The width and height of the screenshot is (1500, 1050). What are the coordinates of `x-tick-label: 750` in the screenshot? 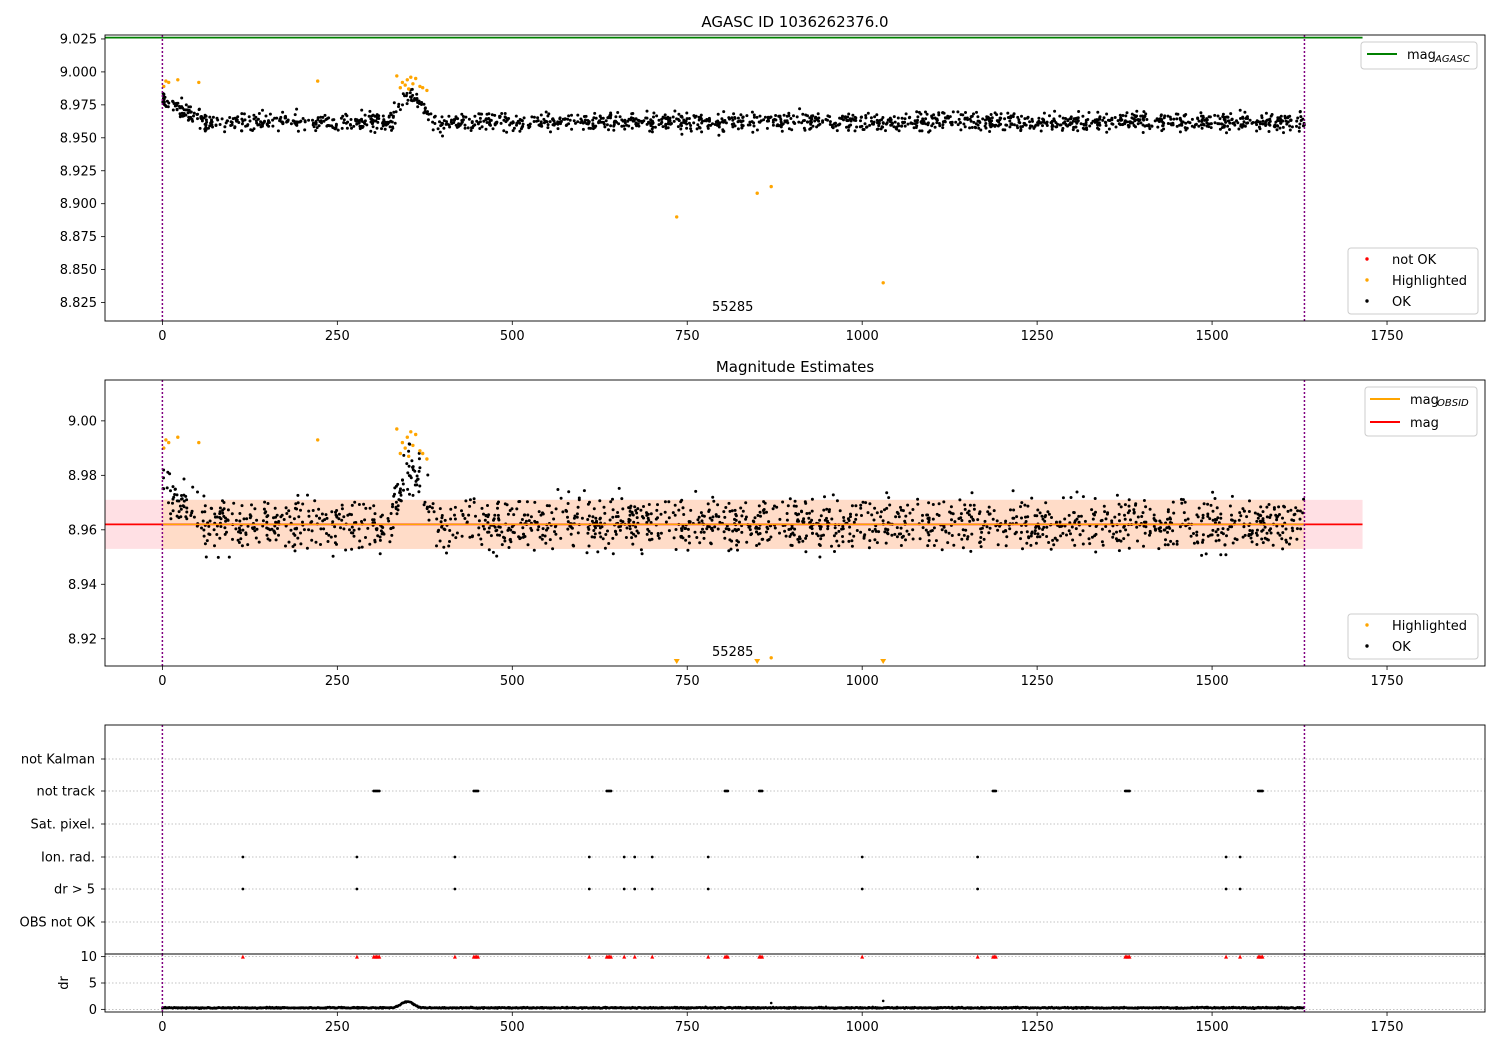 It's located at (687, 681).